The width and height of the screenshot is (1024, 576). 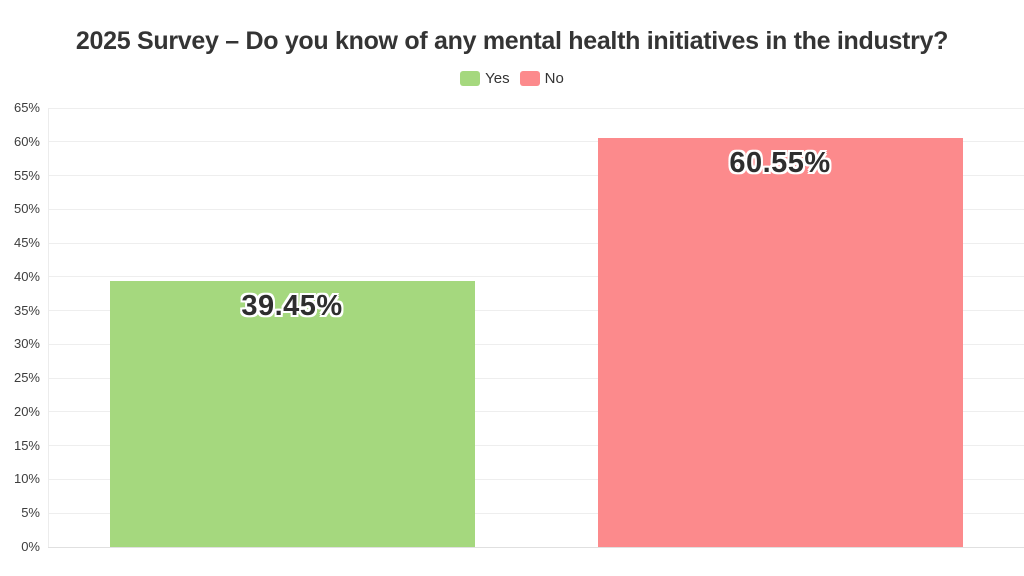 I want to click on y-axis-tick-label: 40%, so click(x=26, y=276).